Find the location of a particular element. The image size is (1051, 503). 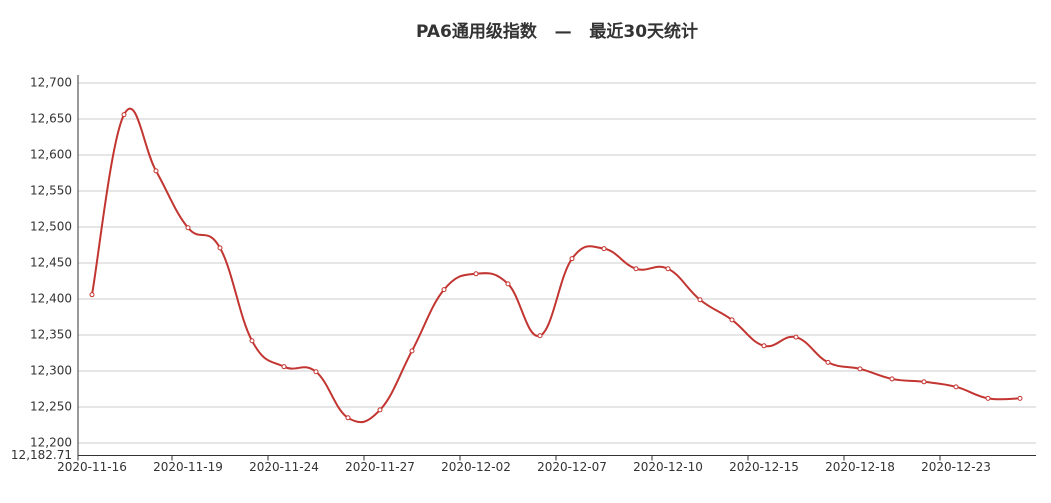

x-tick-label: 2020-12-23 is located at coordinates (956, 467).